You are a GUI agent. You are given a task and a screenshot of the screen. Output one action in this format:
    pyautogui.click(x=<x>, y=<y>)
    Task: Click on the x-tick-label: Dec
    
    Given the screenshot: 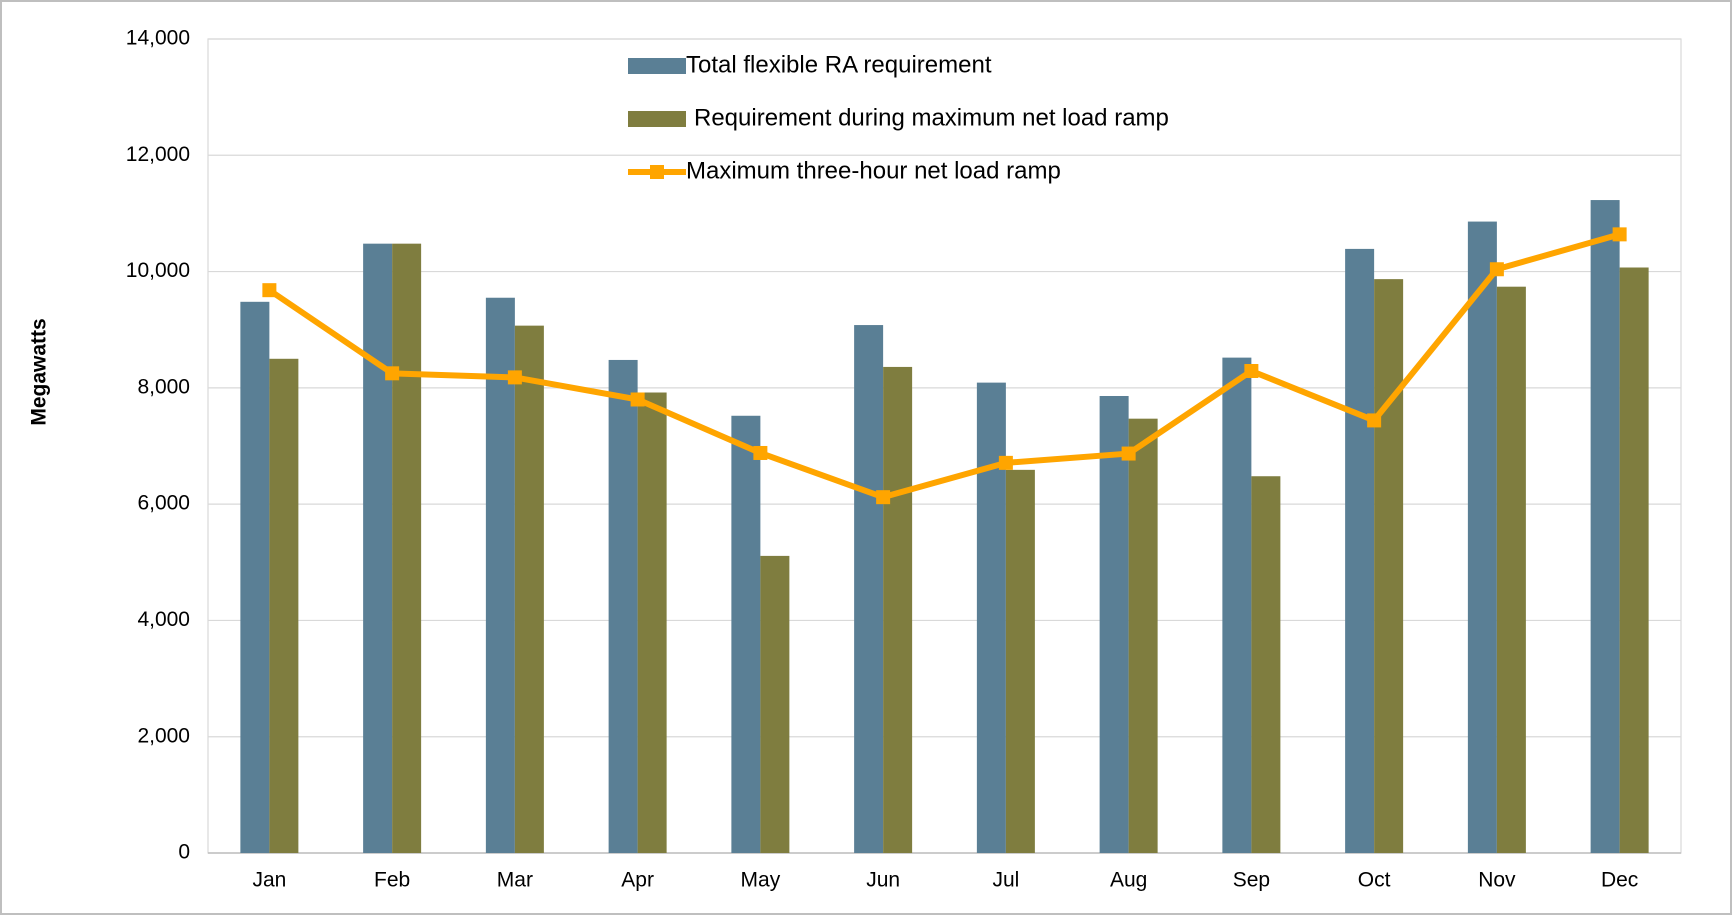 What is the action you would take?
    pyautogui.click(x=1619, y=880)
    